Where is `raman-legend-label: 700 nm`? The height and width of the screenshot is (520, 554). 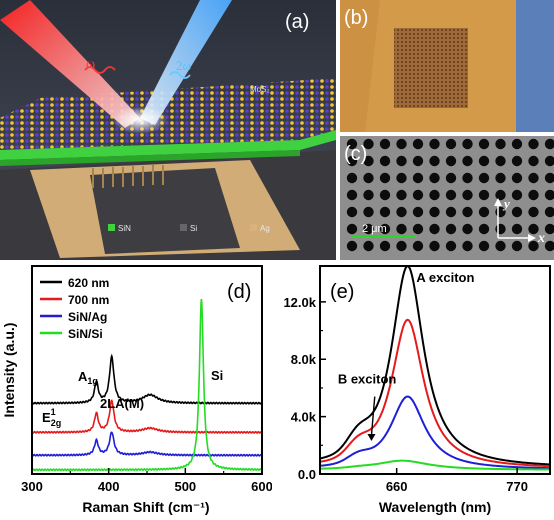 raman-legend-label: 700 nm is located at coordinates (88, 300).